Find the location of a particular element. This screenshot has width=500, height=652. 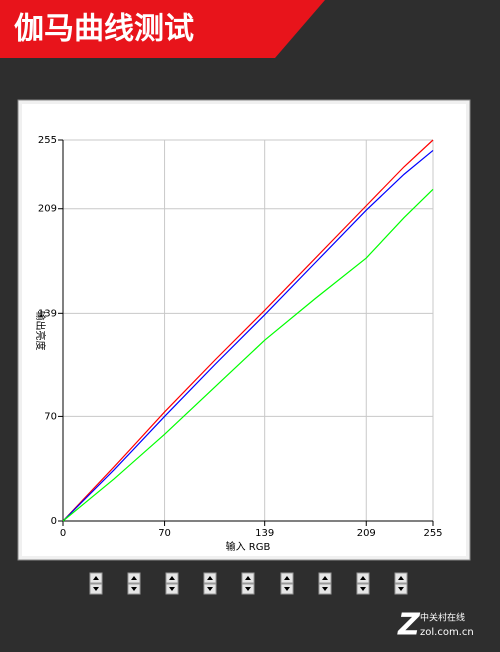

watermark-url: zol.com.cn is located at coordinates (447, 632).